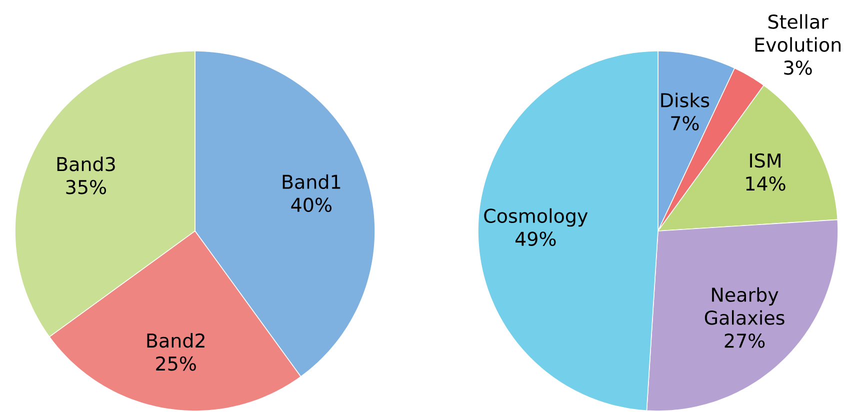 The image size is (852, 412). Describe the element at coordinates (535, 239) in the screenshot. I see `data-label: 49%` at that location.